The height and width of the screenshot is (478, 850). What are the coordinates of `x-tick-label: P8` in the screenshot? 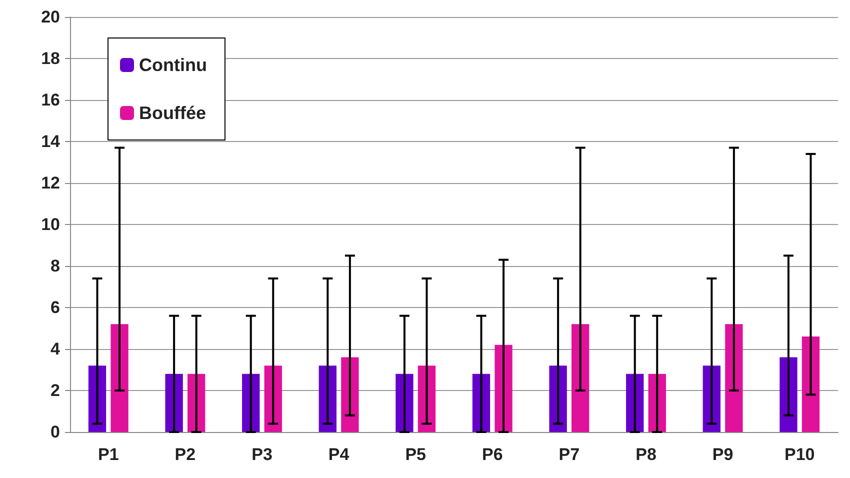 It's located at (646, 454).